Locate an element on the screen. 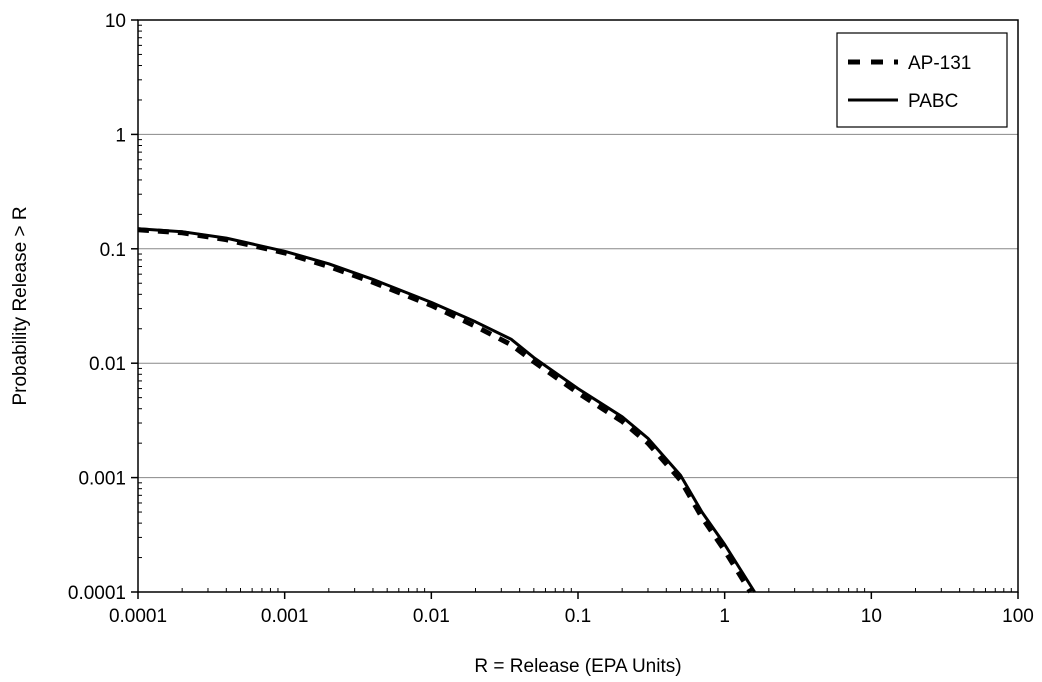 Image resolution: width=1042 pixels, height=682 pixels. x-tick-label: 0.1 is located at coordinates (578, 616).